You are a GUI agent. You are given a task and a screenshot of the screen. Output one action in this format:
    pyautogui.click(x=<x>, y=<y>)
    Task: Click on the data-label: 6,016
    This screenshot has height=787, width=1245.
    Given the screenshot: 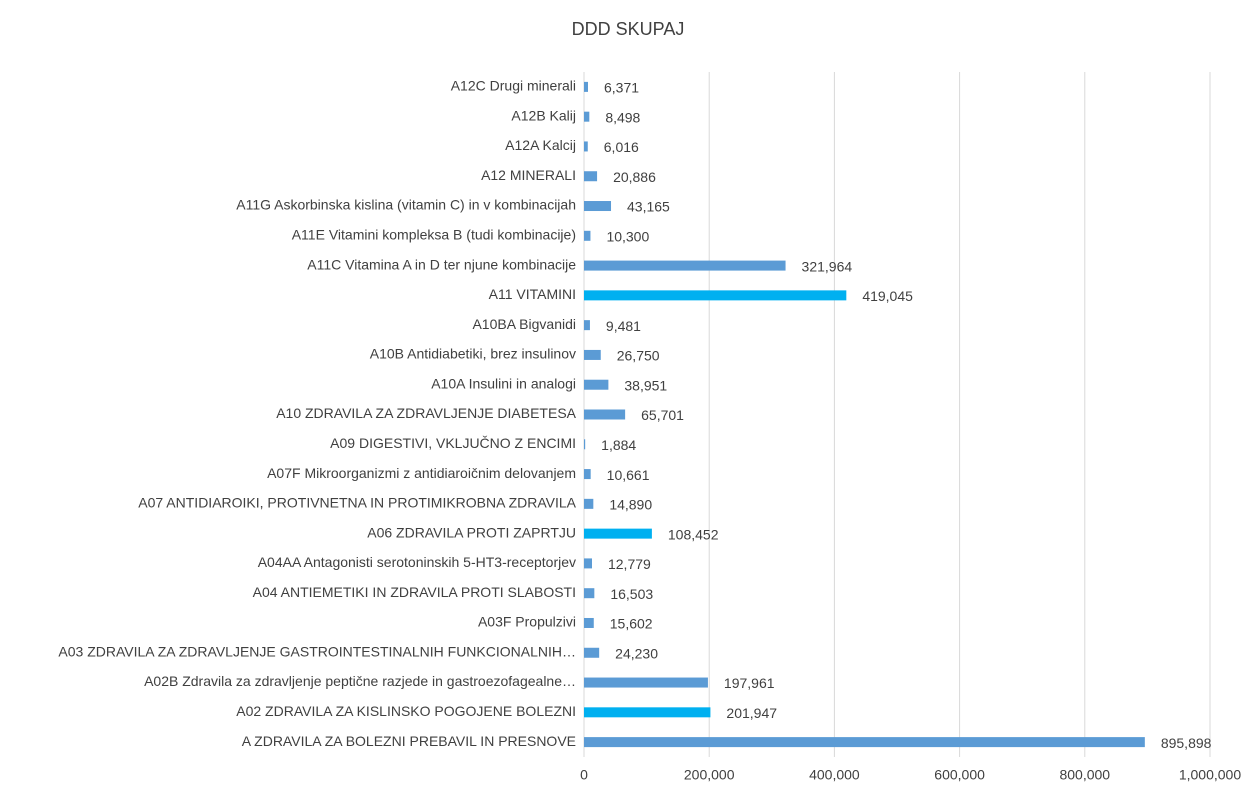 What is the action you would take?
    pyautogui.click(x=621, y=147)
    